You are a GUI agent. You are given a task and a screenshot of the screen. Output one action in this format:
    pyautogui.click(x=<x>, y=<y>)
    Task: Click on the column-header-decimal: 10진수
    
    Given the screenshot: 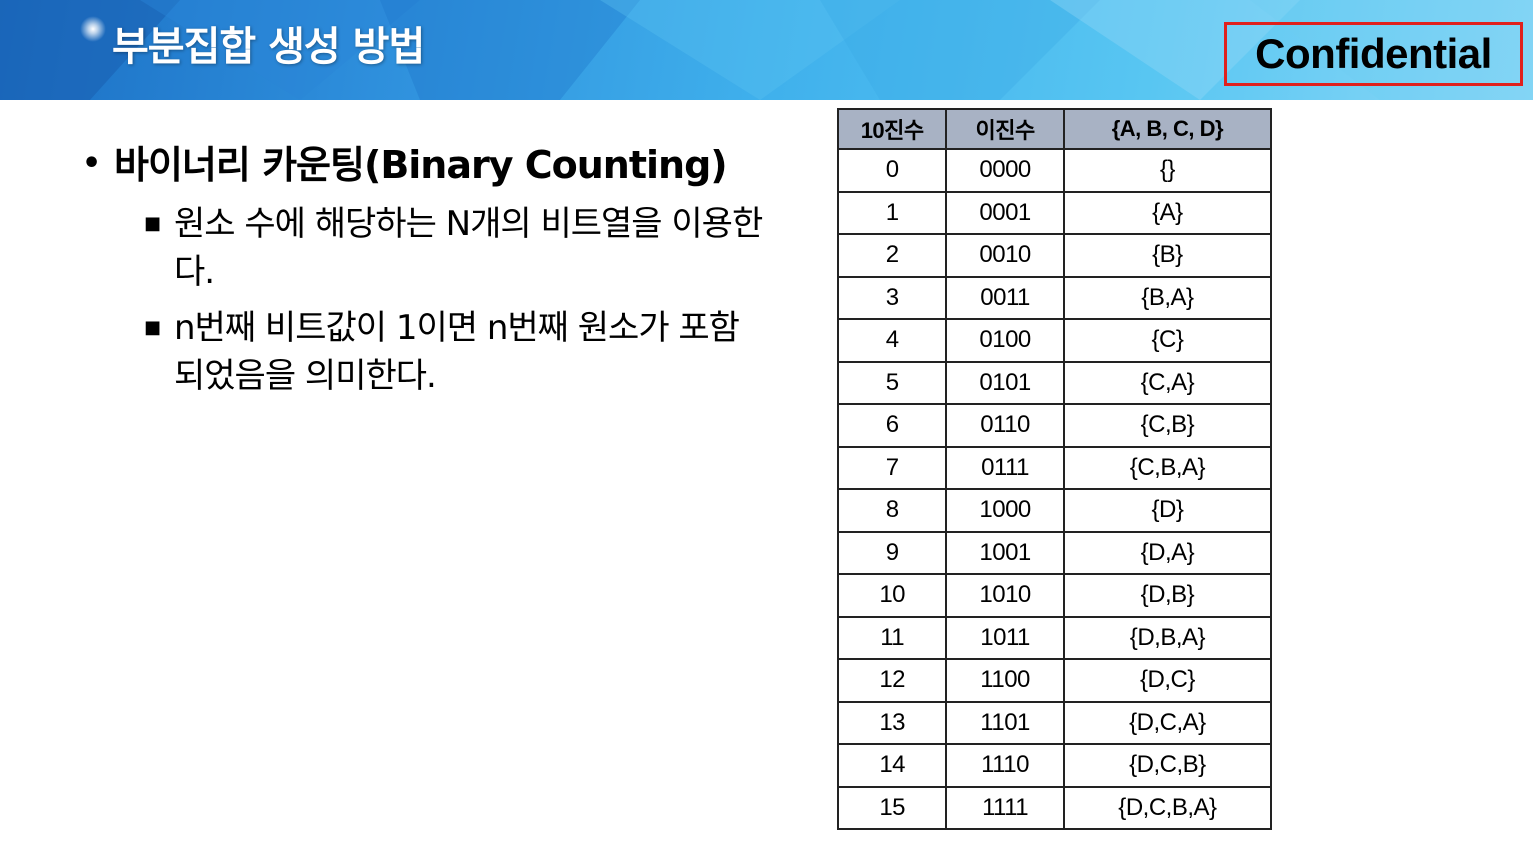 What is the action you would take?
    pyautogui.click(x=892, y=129)
    